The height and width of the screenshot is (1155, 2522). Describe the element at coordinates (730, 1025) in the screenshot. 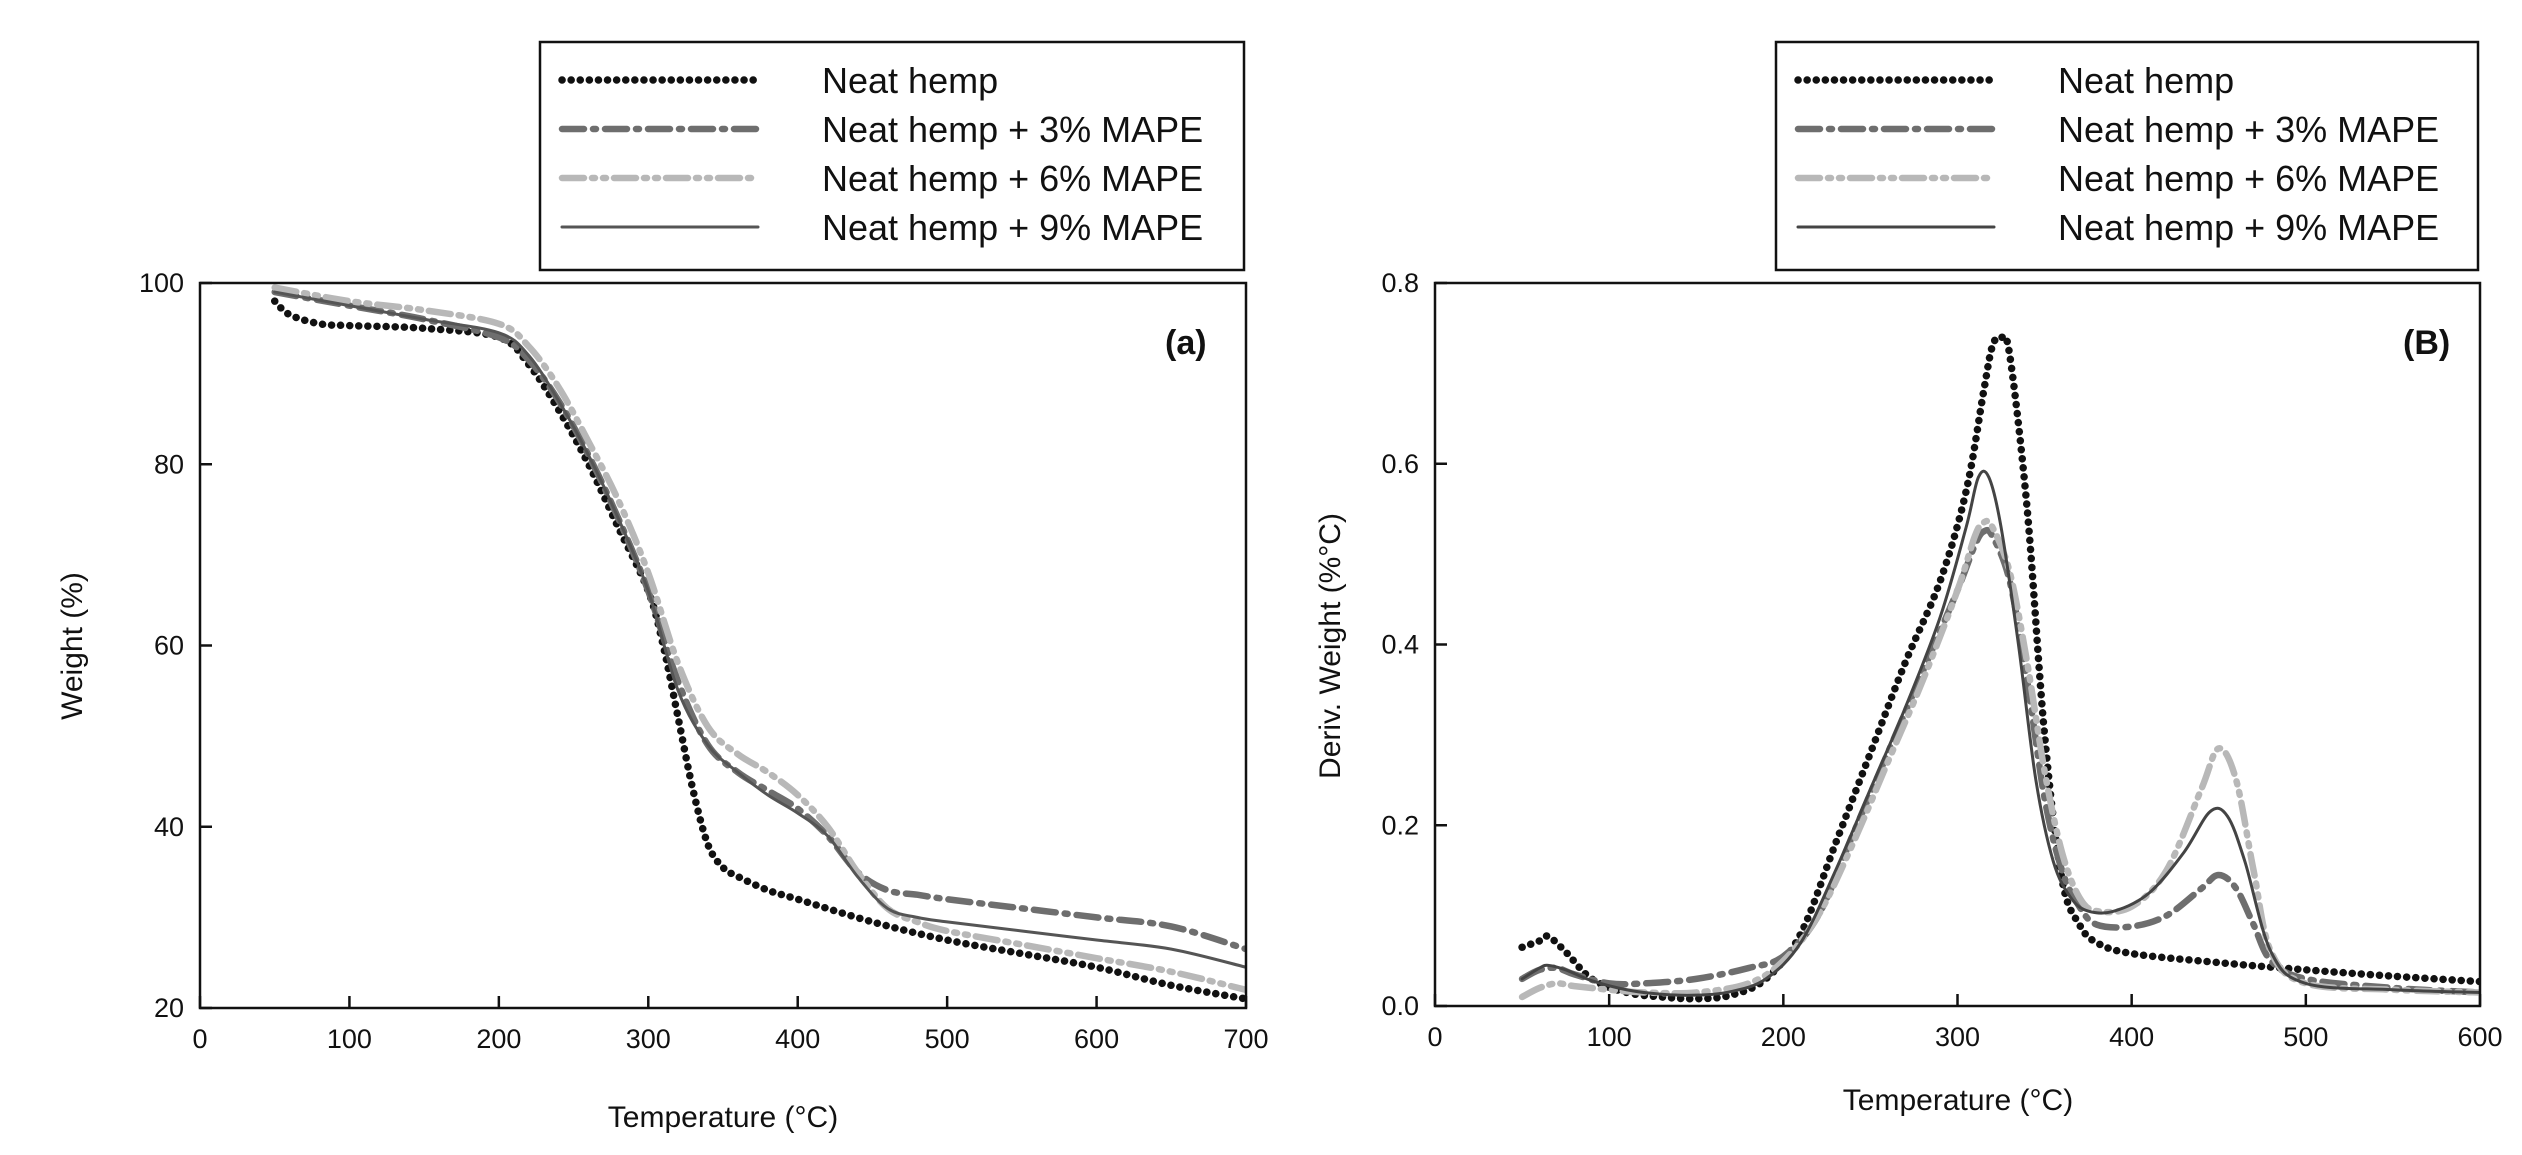

I see `panel-a-x-ticks: 0 100 200 300 400 500 600 700` at that location.